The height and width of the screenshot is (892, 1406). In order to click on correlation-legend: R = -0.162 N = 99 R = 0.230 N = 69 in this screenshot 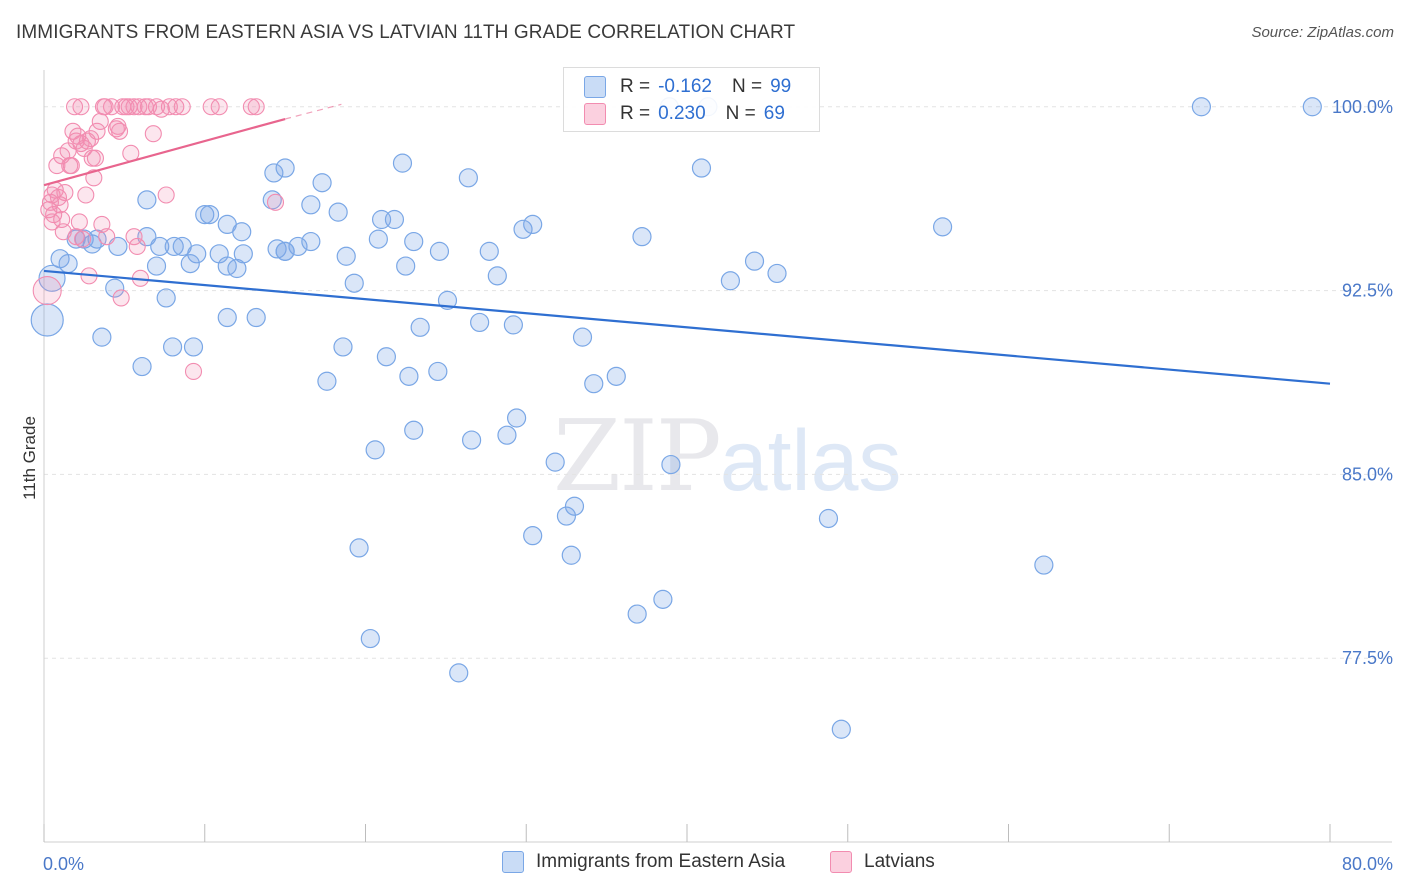, I will do `click(691, 99)`.